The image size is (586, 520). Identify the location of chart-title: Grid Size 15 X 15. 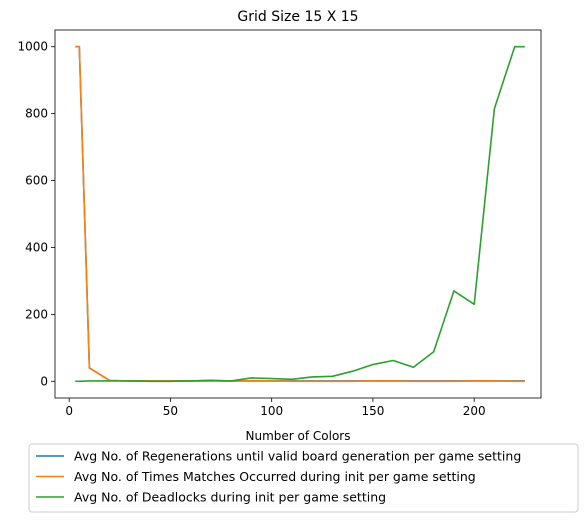
(297, 17).